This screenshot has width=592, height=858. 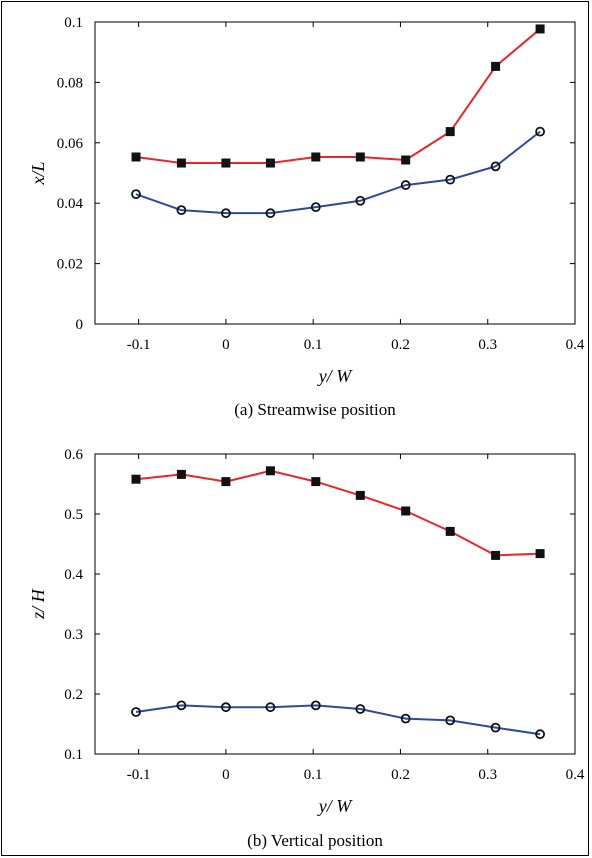 What do you see at coordinates (73, 695) in the screenshot?
I see `y-tick-label: 0.2` at bounding box center [73, 695].